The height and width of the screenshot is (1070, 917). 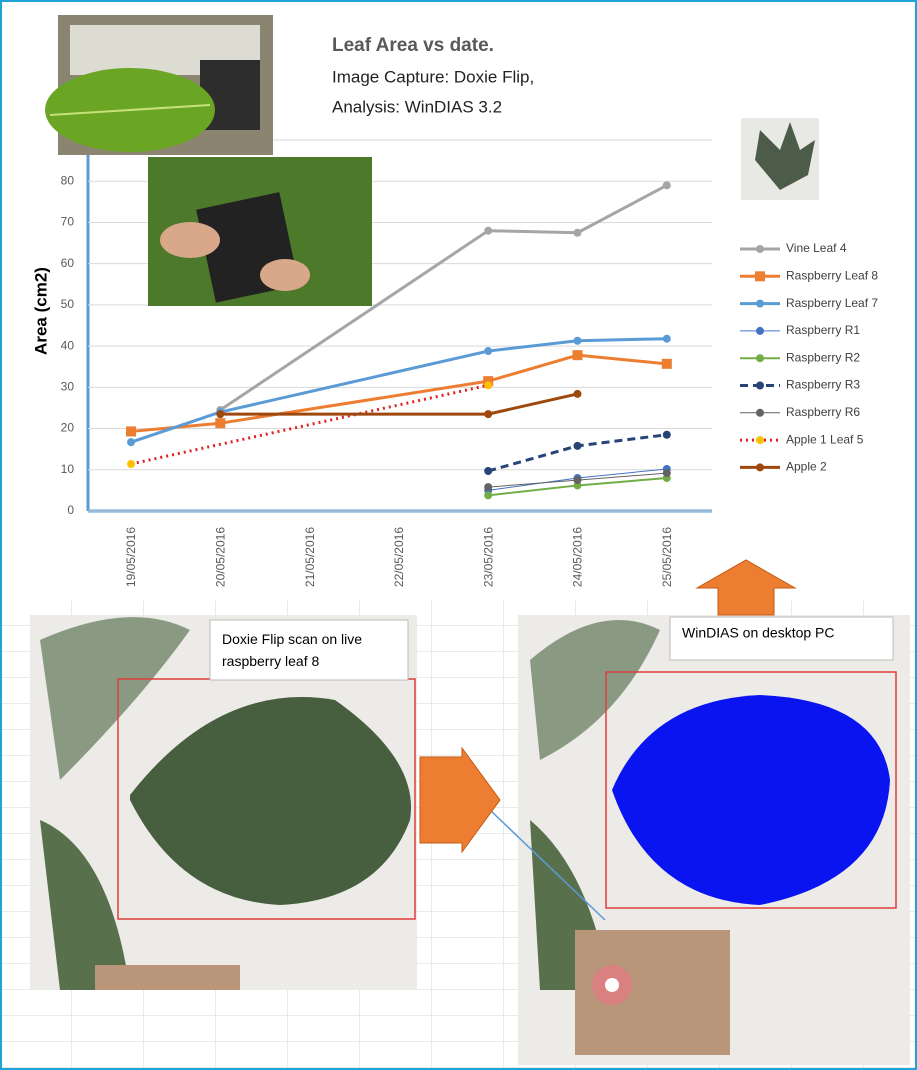 I want to click on scan-left, so click(x=223, y=802).